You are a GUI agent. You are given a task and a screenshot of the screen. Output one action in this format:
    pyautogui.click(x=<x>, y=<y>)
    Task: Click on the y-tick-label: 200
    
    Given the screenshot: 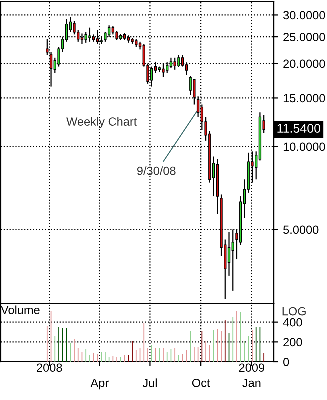 What is the action you would take?
    pyautogui.click(x=293, y=342)
    